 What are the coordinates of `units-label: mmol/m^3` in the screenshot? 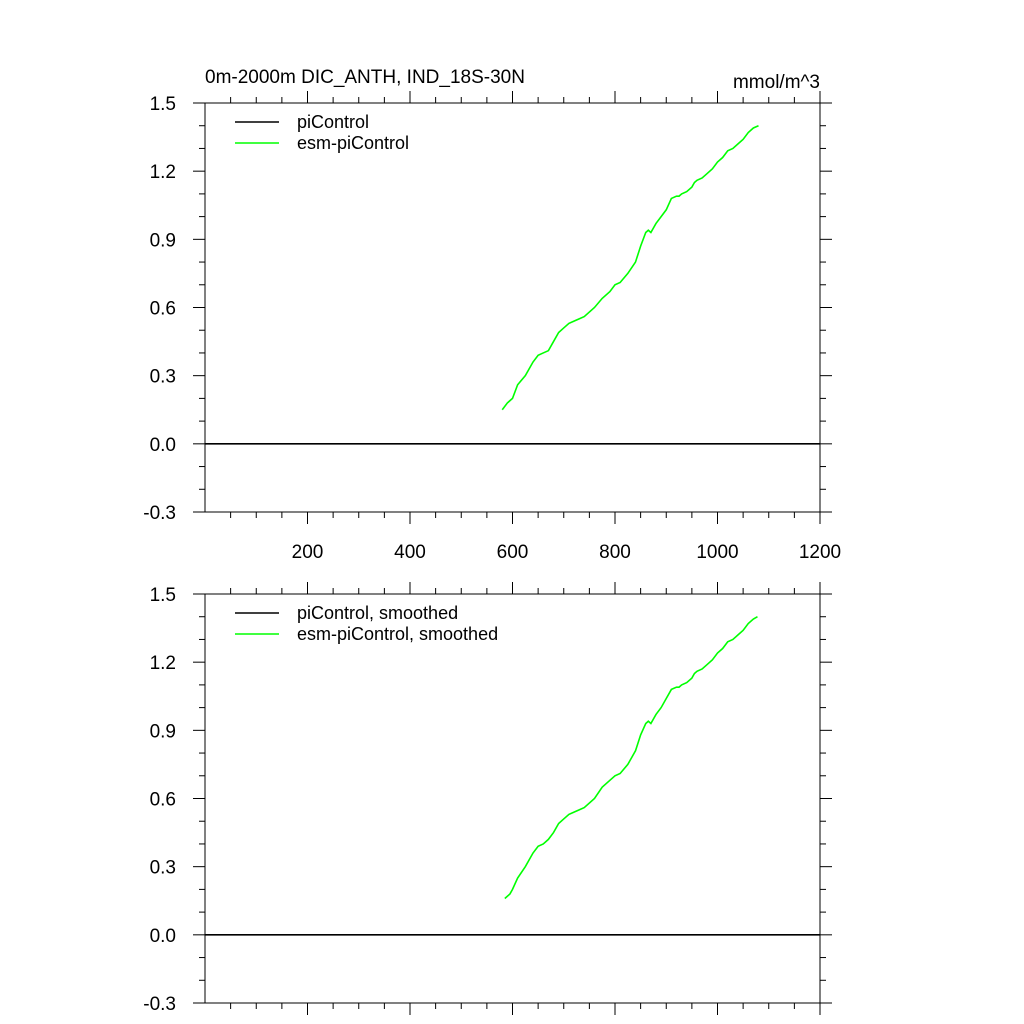 It's located at (776, 82).